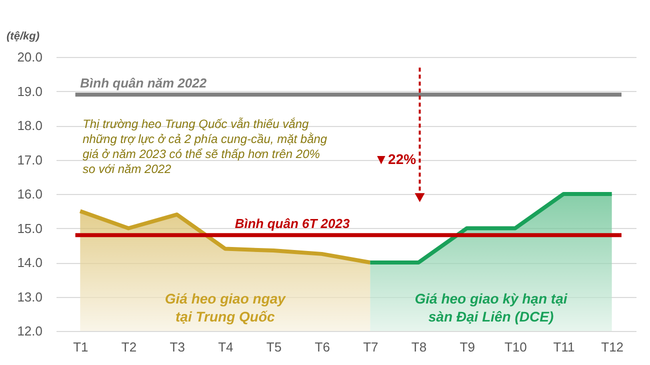 The image size is (650, 365). I want to click on annotation: Thị trường heo Trung Quốc vẫn thiếu vắng những trợ lực ở cả 2 phía cung-cầu, mặt bằng giá ở năm 2023 có thể sẽ thấp hơn trên 20% so với năm 2022, so click(205, 146).